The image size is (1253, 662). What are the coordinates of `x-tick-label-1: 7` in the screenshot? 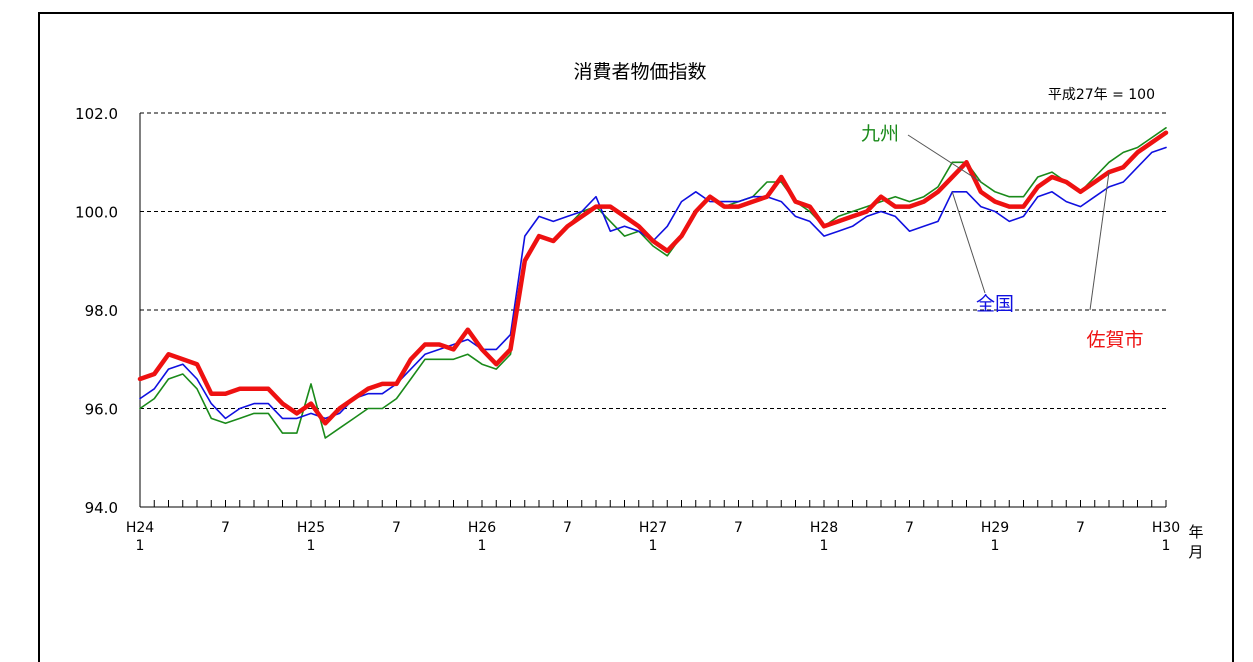 It's located at (225, 528).